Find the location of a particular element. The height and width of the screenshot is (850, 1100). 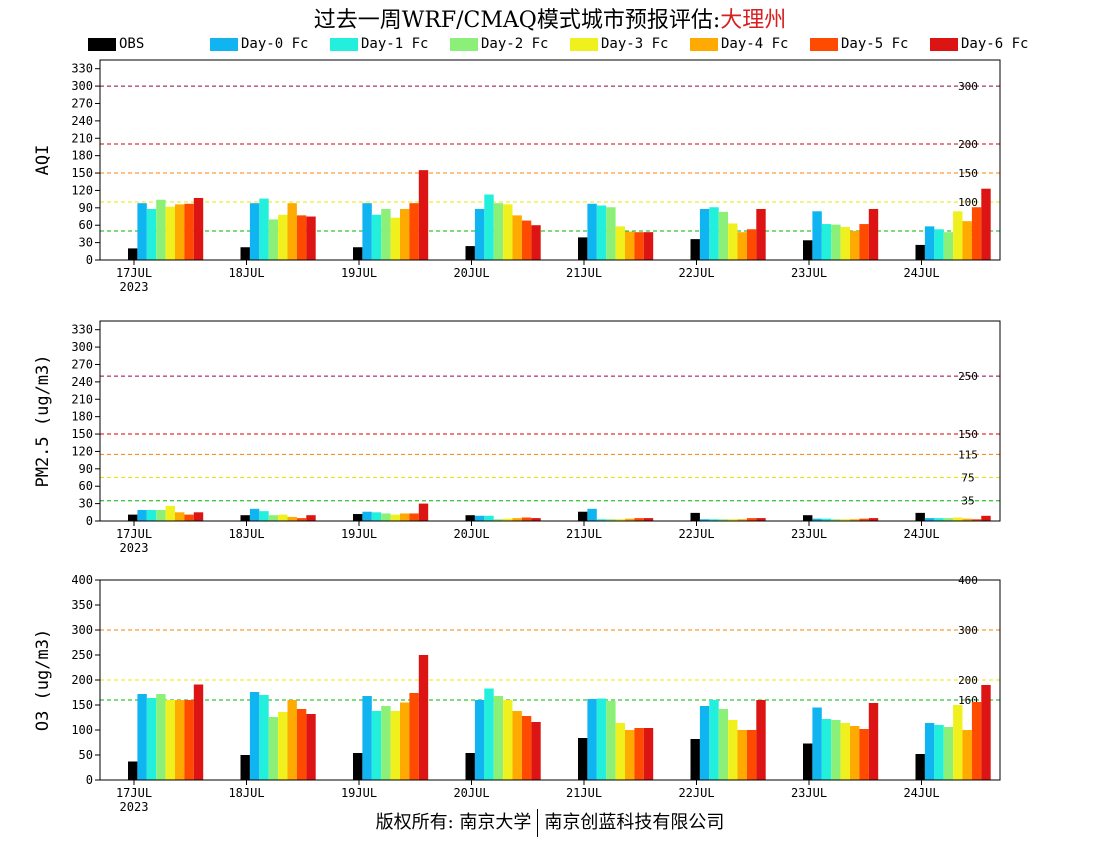

legend-entry: Day-2 Fc is located at coordinates (499, 44).